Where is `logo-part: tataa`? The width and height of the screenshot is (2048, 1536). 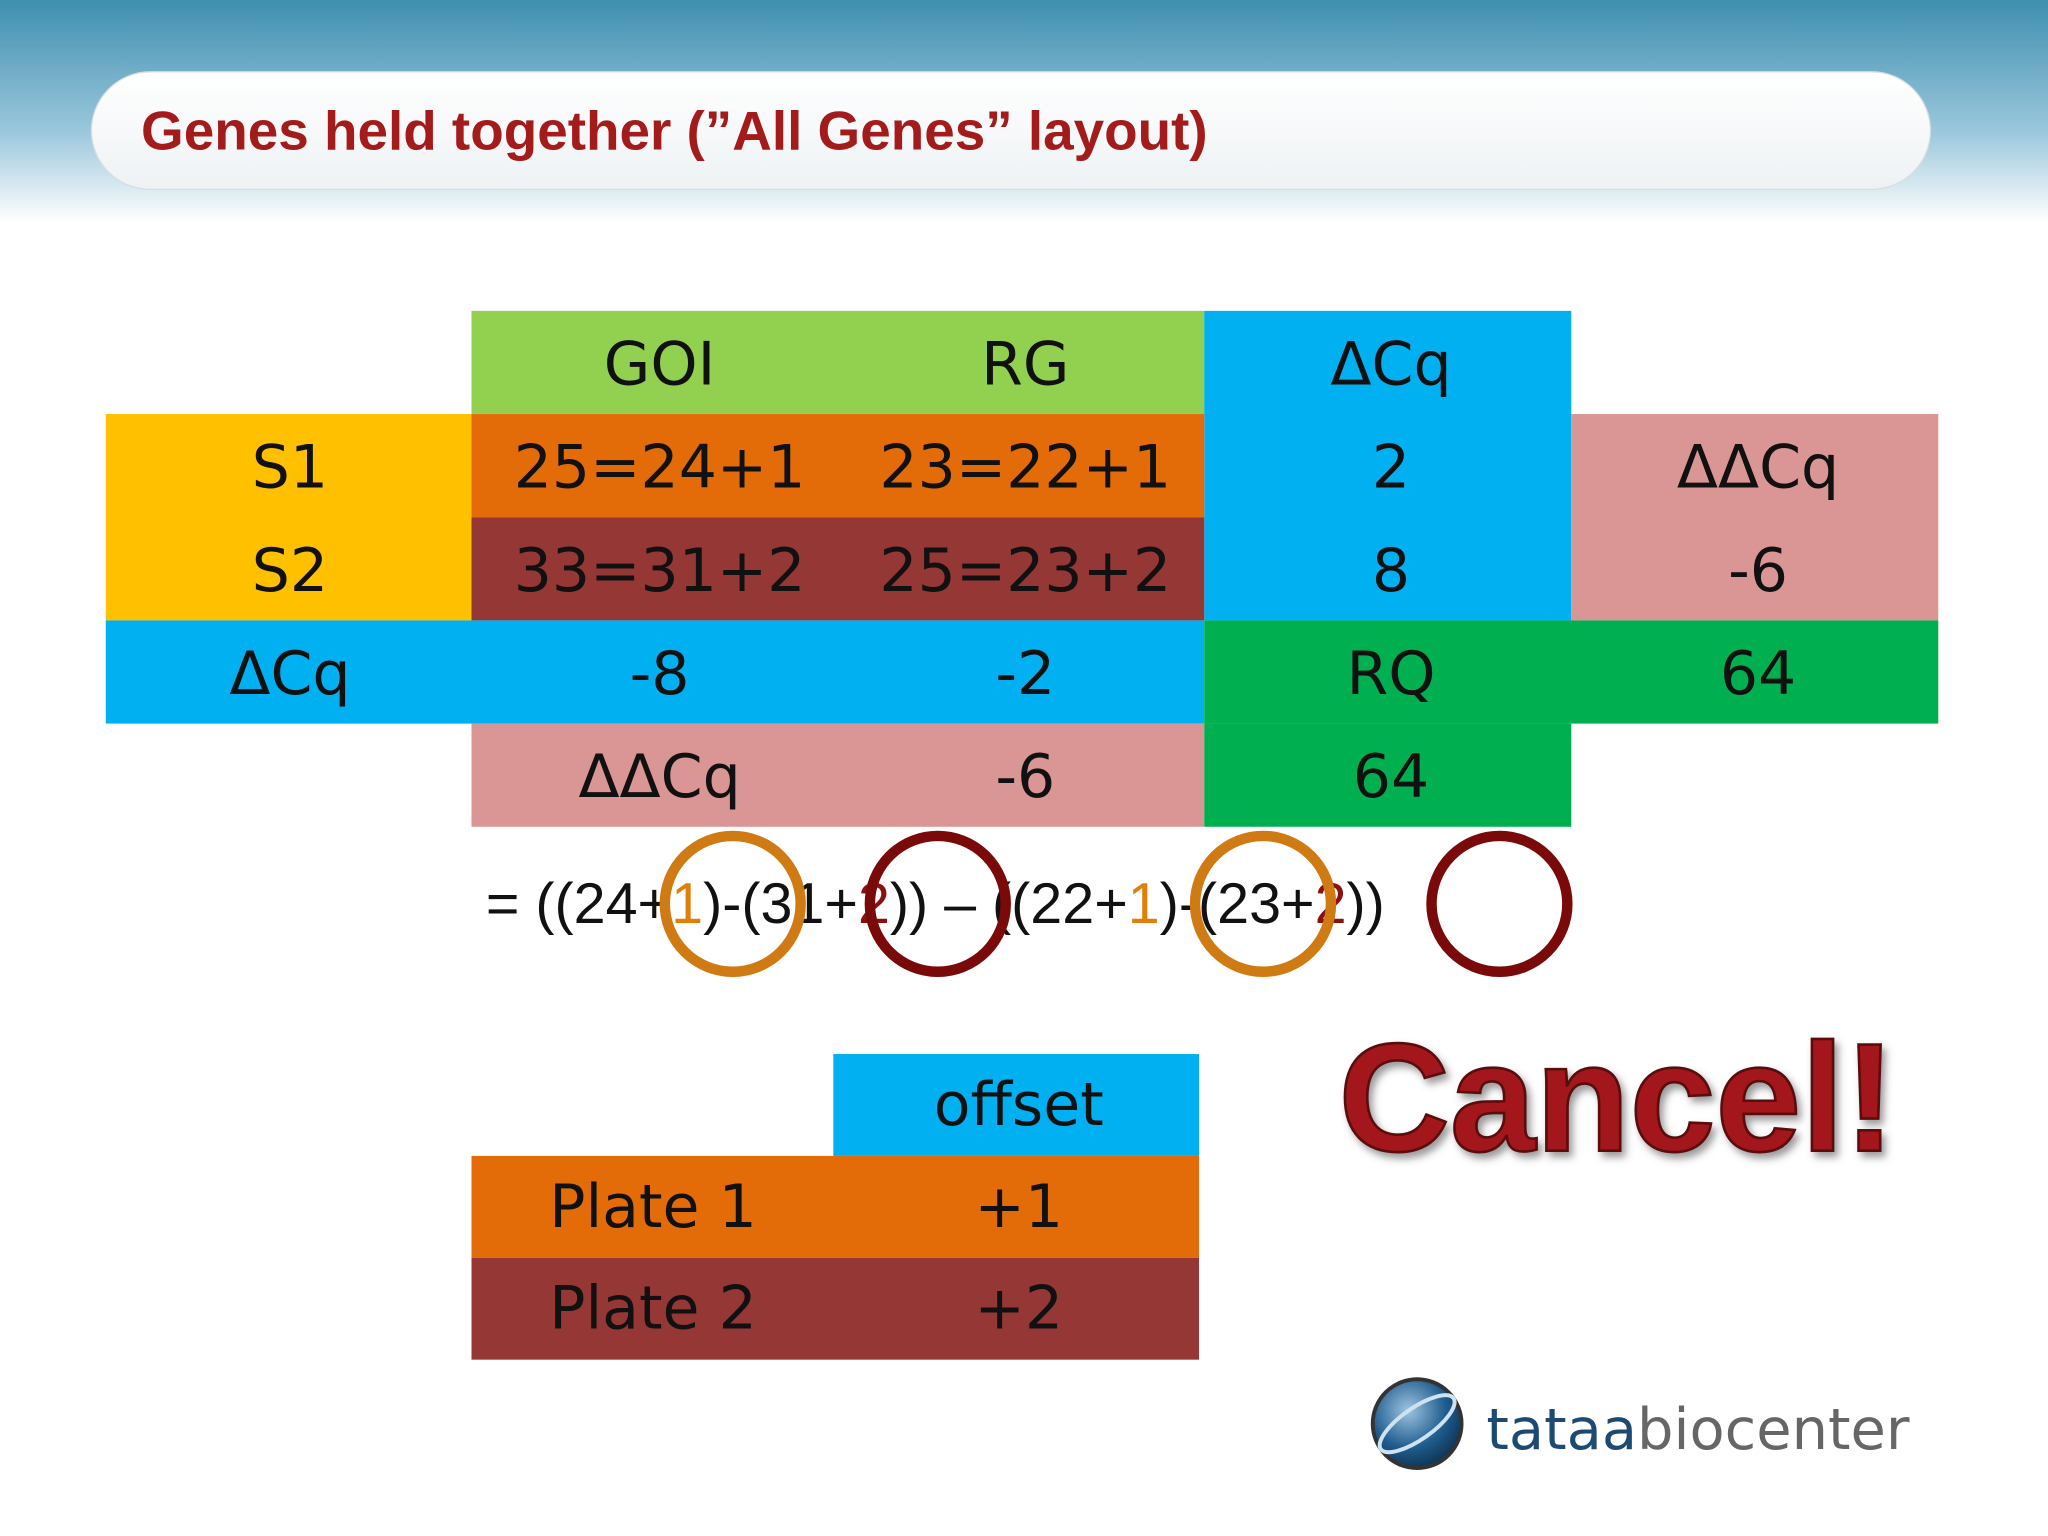 logo-part: tataa is located at coordinates (1561, 1428).